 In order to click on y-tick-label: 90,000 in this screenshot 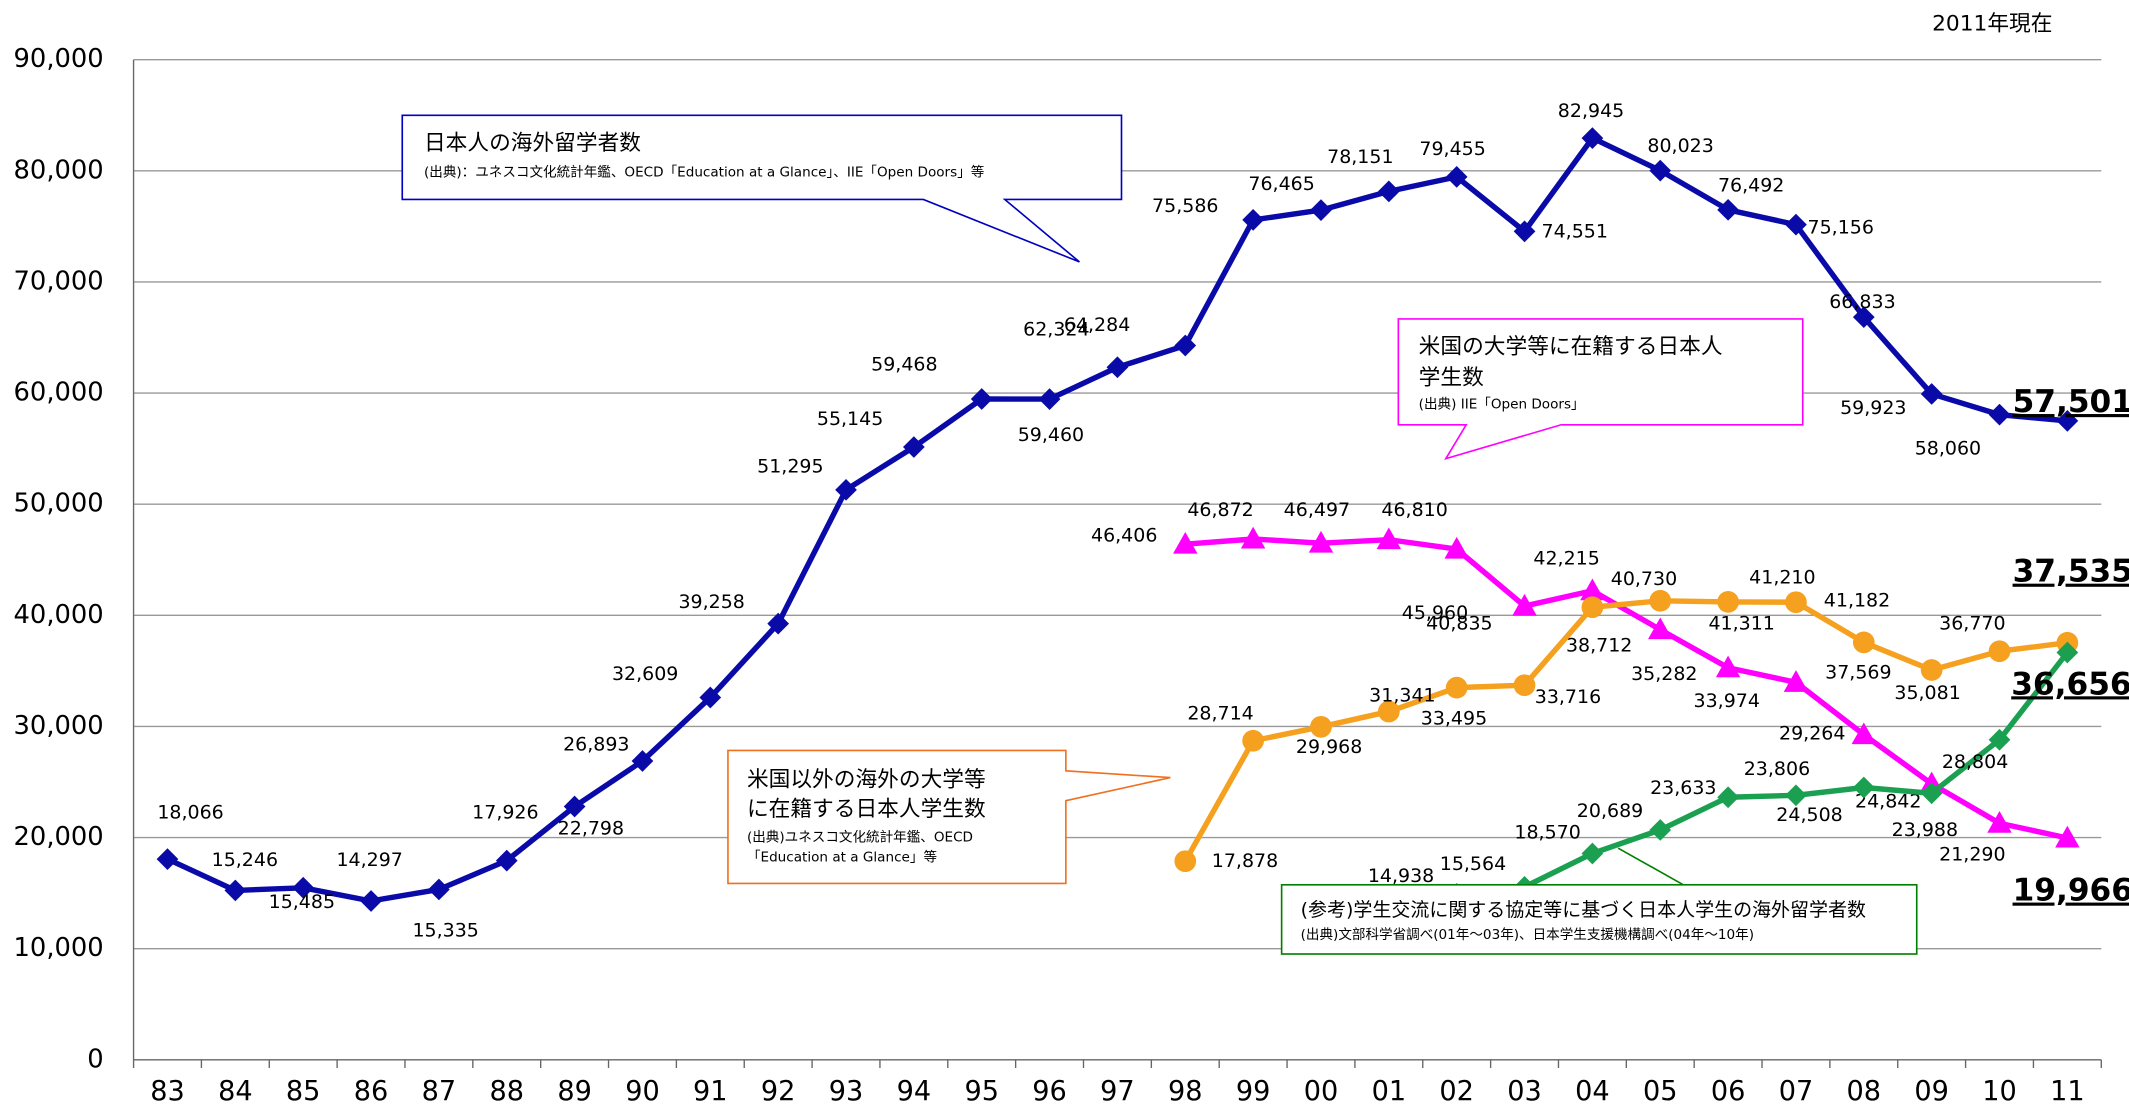, I will do `click(59, 59)`.